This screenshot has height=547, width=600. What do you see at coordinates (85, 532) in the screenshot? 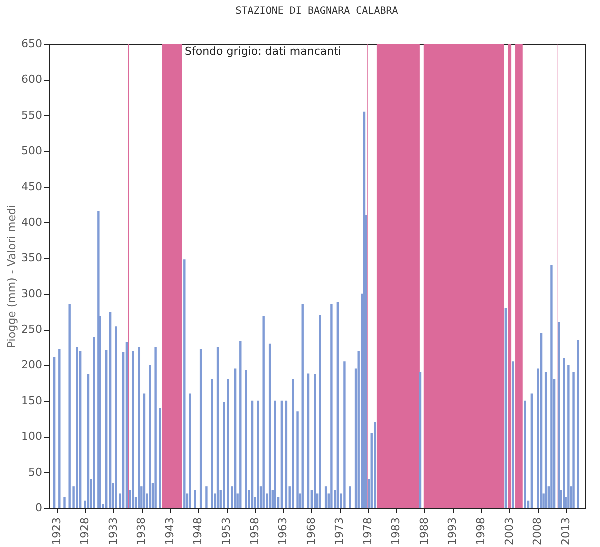
I see `x-tick-label: 1928` at bounding box center [85, 532].